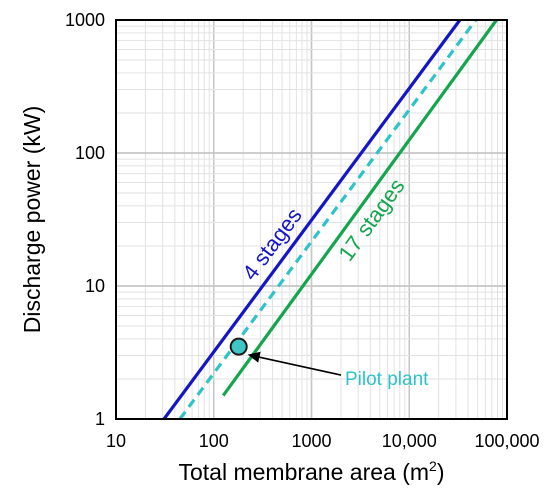  Describe the element at coordinates (32, 220) in the screenshot. I see `y-axis-title: Discharge power (kW)` at that location.